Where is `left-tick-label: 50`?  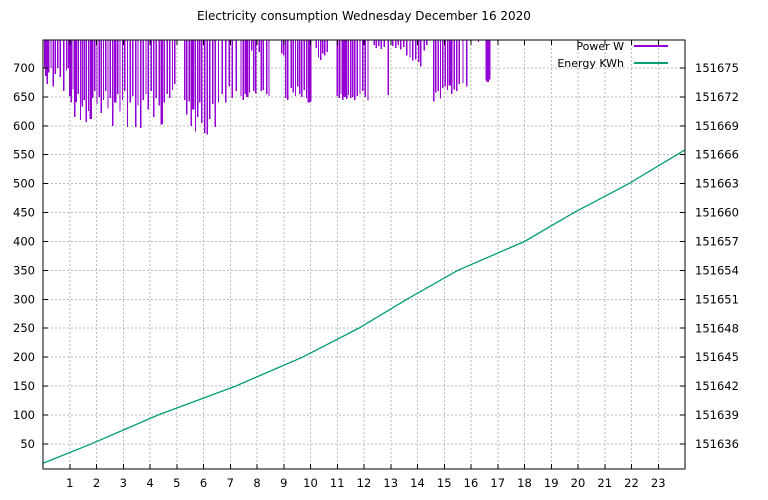 left-tick-label: 50 is located at coordinates (27, 444).